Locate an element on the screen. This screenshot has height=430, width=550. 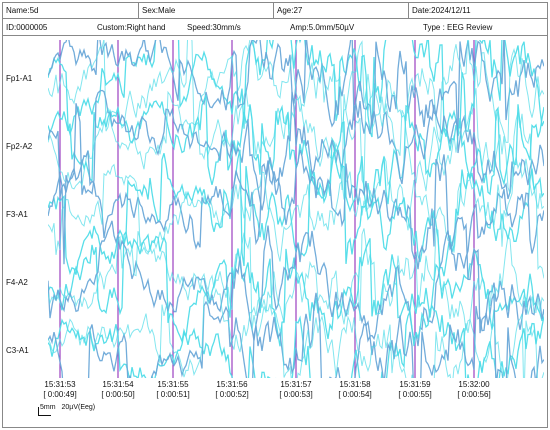
channel-label-f3-a1: F3-A1 is located at coordinates (17, 214).